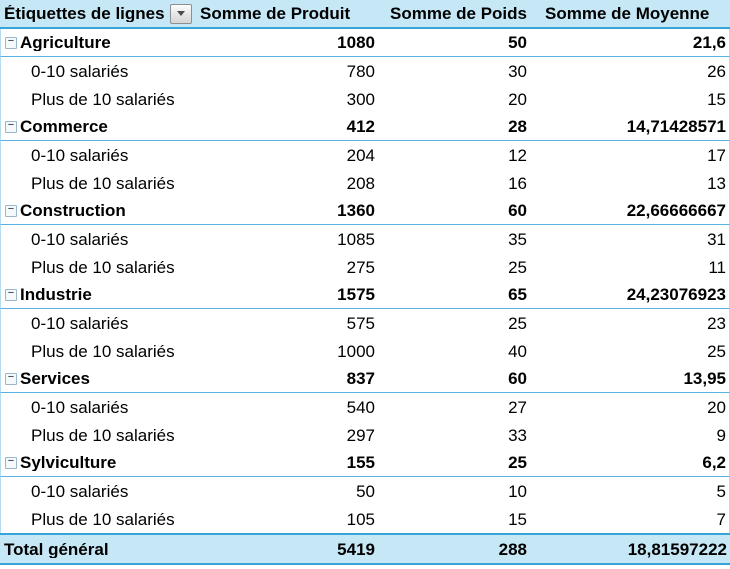  Describe the element at coordinates (630, 435) in the screenshot. I see `moyenne-value: 9` at that location.